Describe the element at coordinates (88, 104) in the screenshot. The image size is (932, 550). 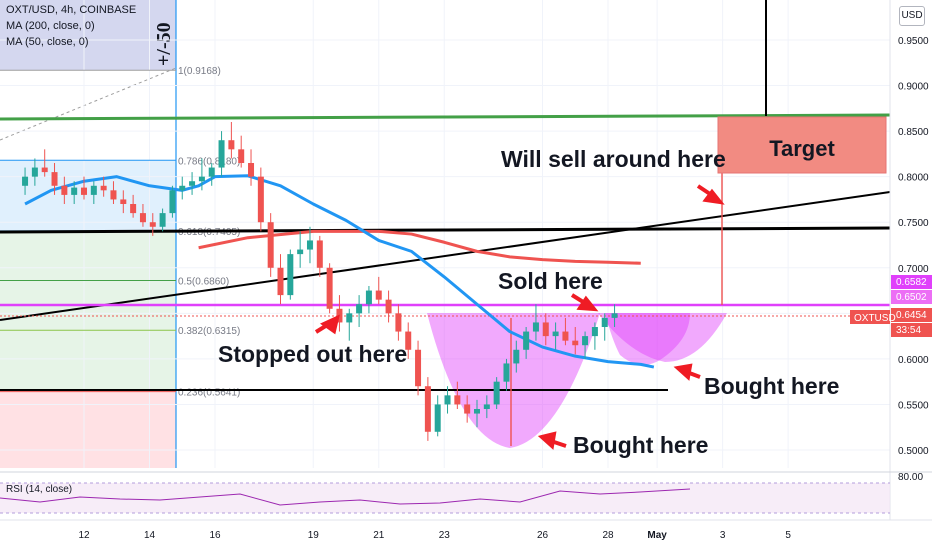
I see `measure-dash` at that location.